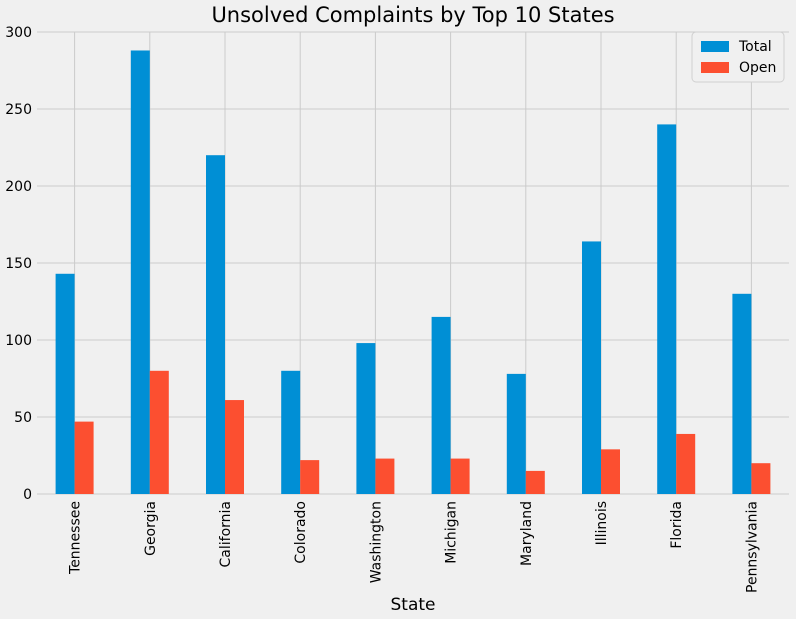 The height and width of the screenshot is (619, 796). I want to click on legend-label: Open, so click(757, 68).